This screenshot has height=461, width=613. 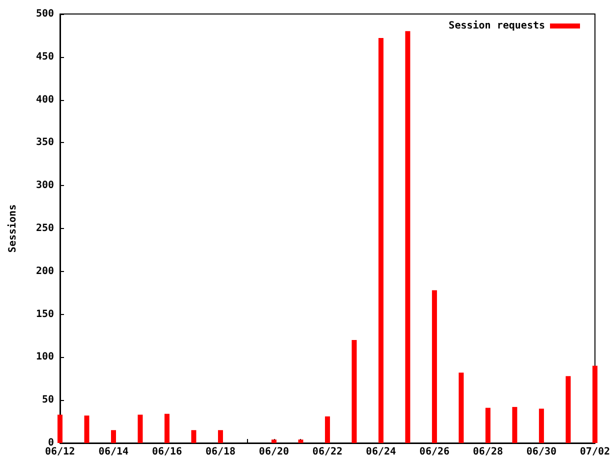 I want to click on x-tick-label: 06/14, so click(x=113, y=452).